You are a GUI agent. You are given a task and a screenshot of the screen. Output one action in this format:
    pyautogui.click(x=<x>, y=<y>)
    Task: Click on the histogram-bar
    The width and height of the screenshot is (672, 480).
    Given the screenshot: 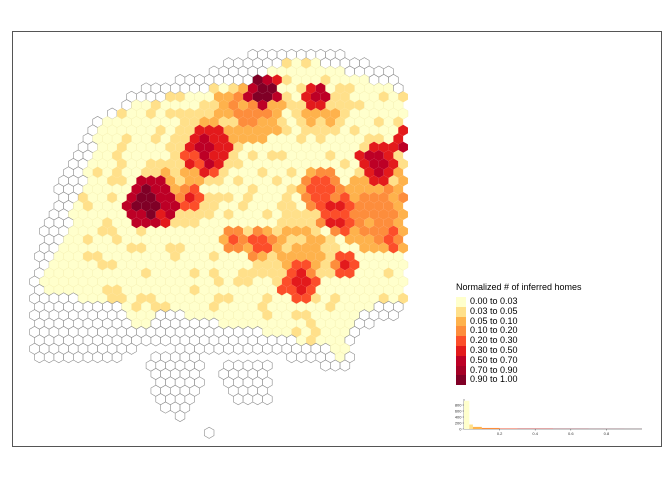 What is the action you would take?
    pyautogui.click(x=490, y=428)
    